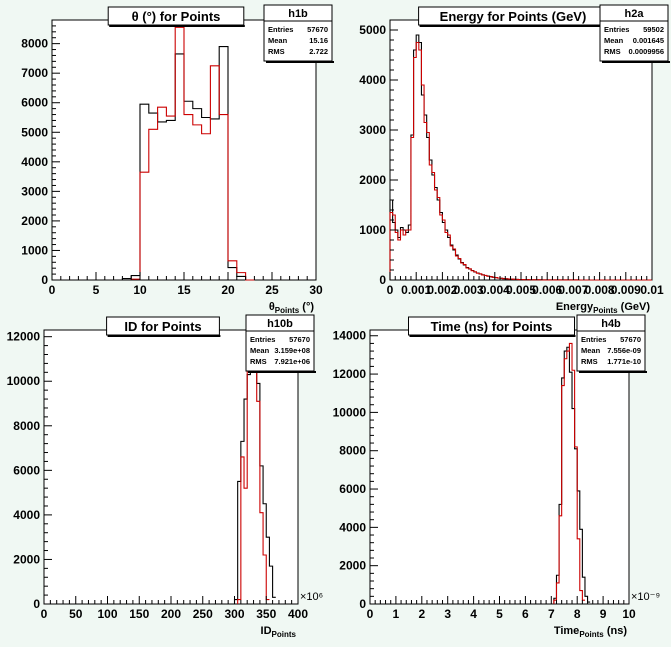 Image resolution: width=671 pixels, height=647 pixels. What do you see at coordinates (316, 290) in the screenshot?
I see `x-tick-label: 30` at bounding box center [316, 290].